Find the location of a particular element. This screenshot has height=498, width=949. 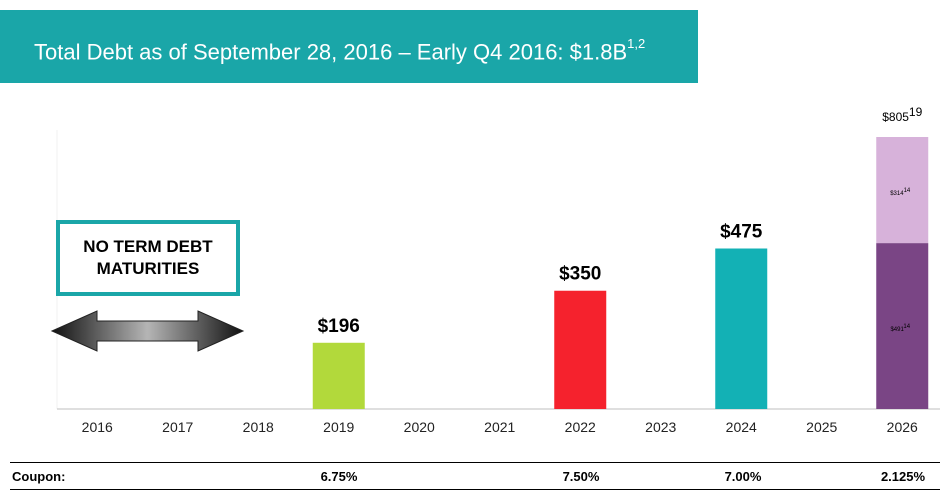

x-tick-label-2020: 2020 is located at coordinates (419, 427).